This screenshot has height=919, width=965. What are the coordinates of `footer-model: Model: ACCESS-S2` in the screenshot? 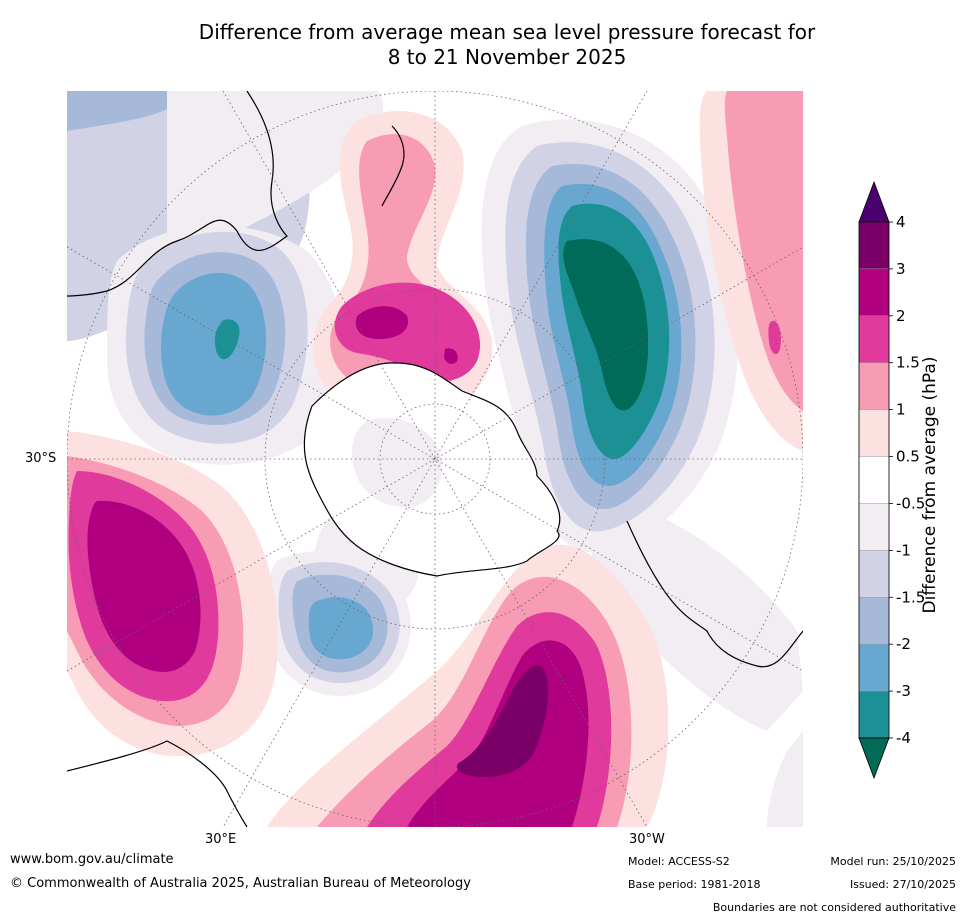 It's located at (679, 861).